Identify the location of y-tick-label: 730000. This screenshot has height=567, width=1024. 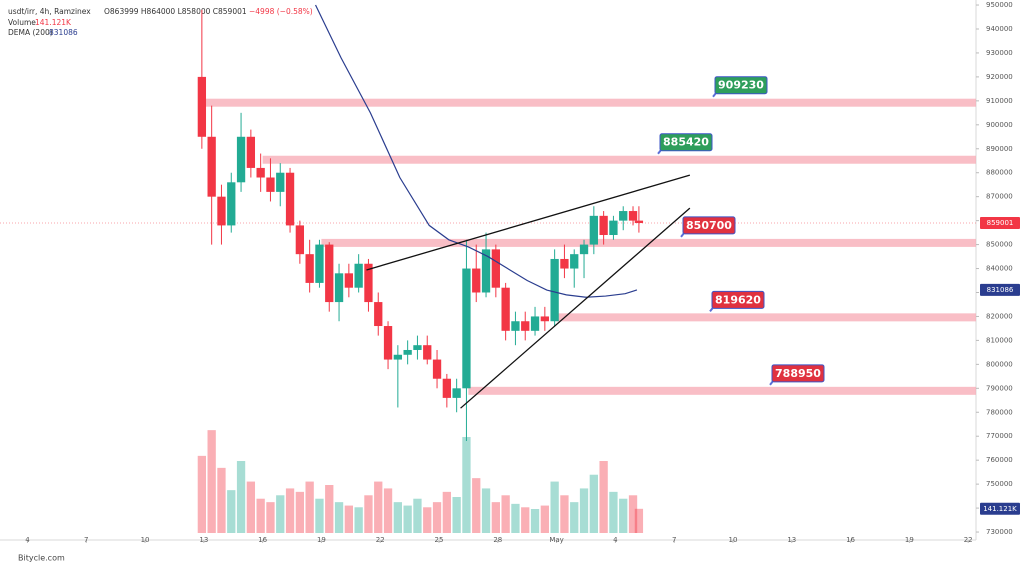
(999, 532).